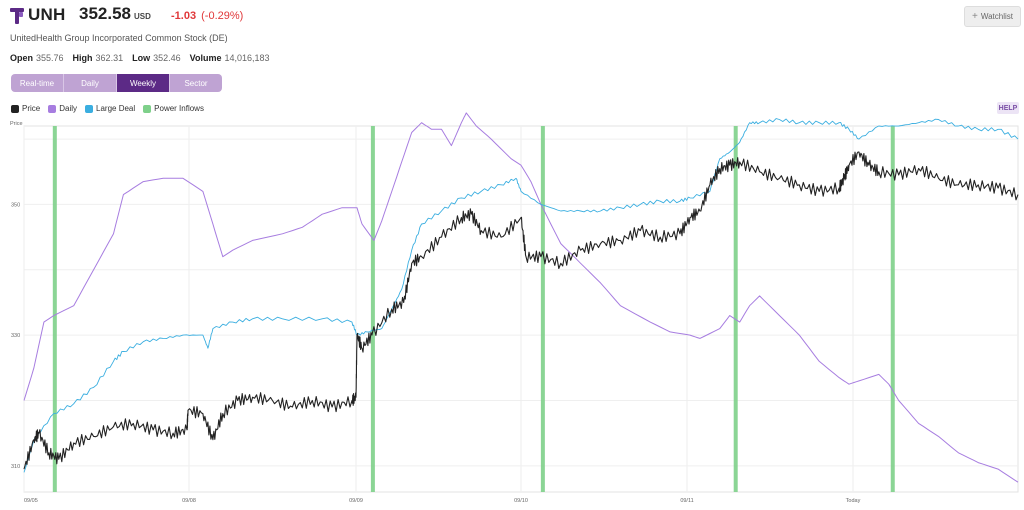 This screenshot has height=510, width=1024. I want to click on price-change-value: -1.03, so click(184, 16).